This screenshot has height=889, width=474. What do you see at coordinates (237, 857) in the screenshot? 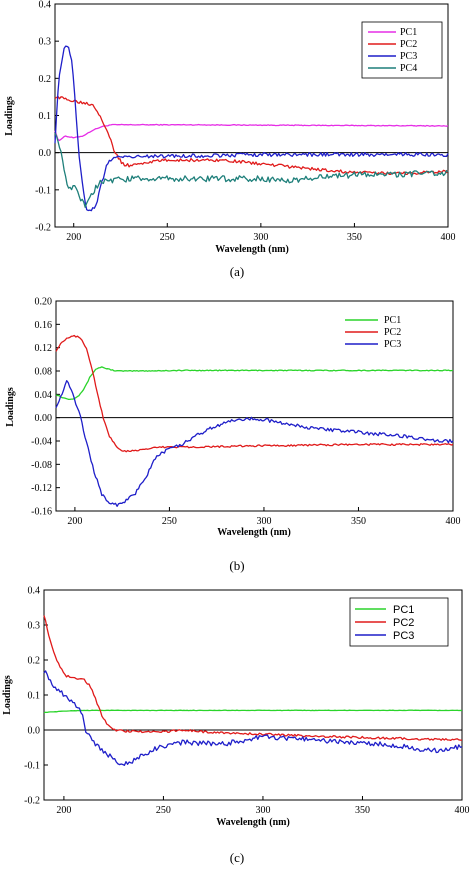
I see `panel-label: (c)` at bounding box center [237, 857].